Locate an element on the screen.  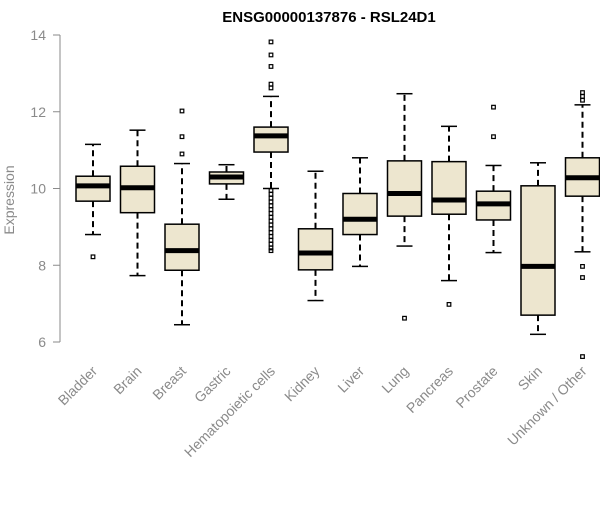
box-hematopoietic-cells is located at coordinates (271, 146).